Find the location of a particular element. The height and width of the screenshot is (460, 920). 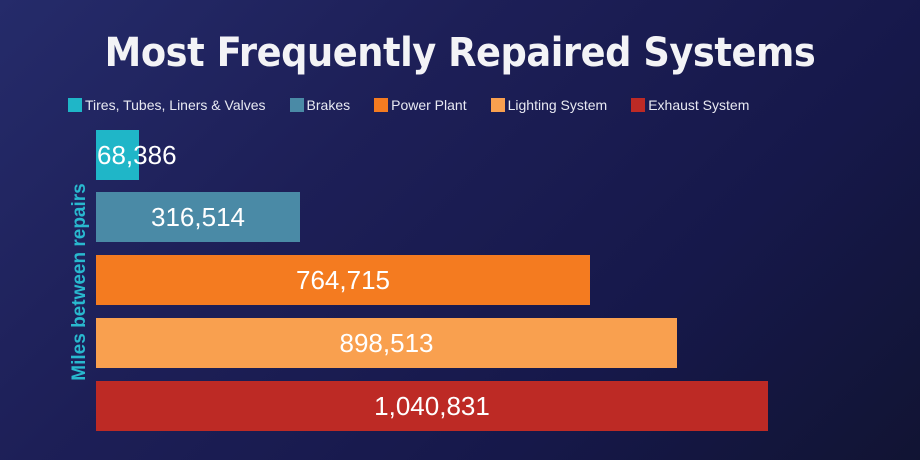

legend-item-exhaust: Exhaust System is located at coordinates (690, 105).